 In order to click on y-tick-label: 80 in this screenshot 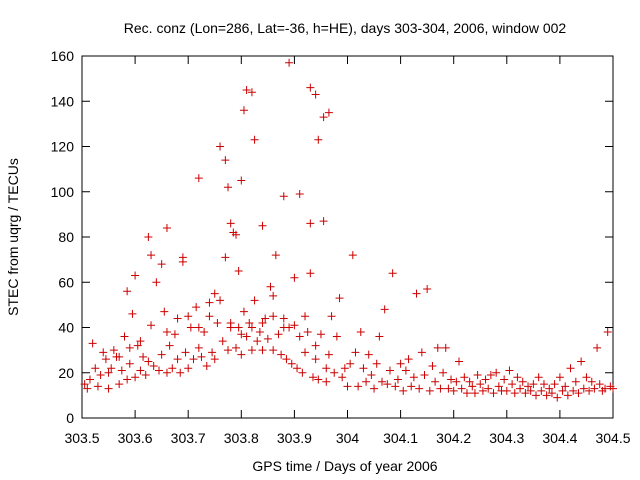, I will do `click(66, 237)`.